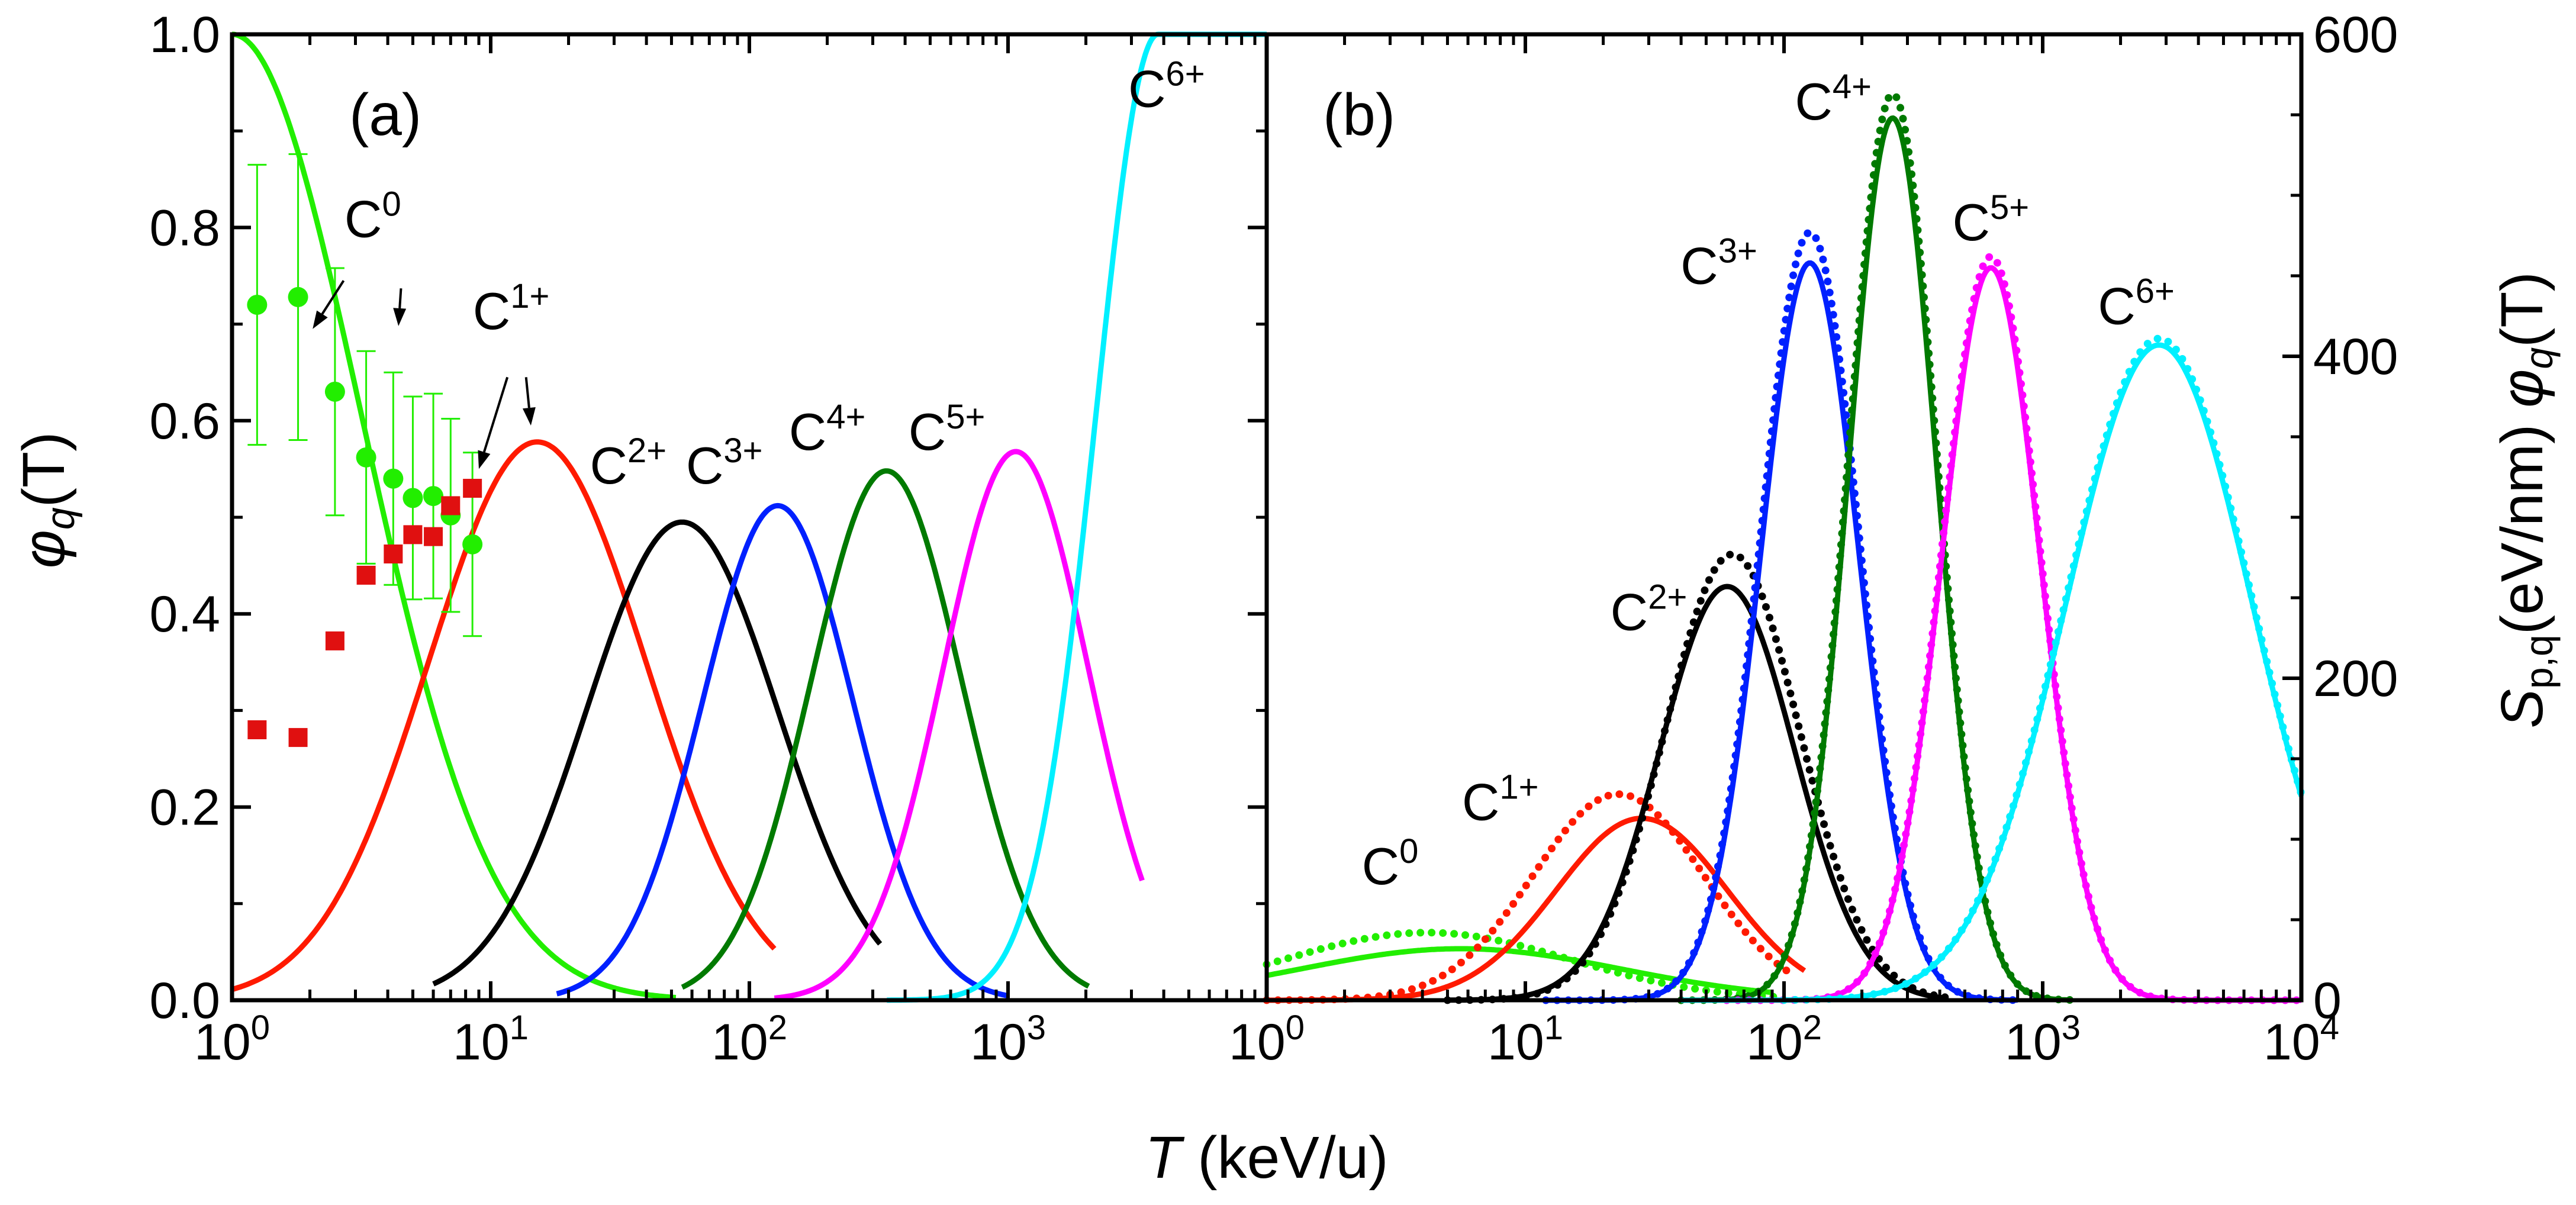 This screenshot has width=2576, height=1205. What do you see at coordinates (185, 807) in the screenshot?
I see `panel-a-y-tick-label: 0.2` at bounding box center [185, 807].